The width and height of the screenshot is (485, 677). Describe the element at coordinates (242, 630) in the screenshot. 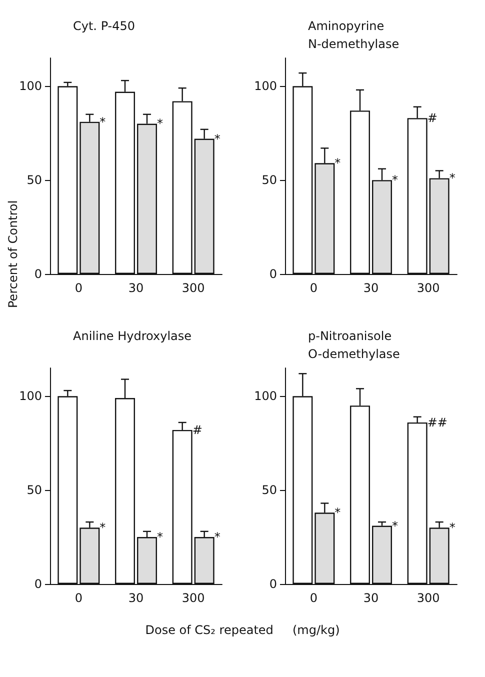

I see `x-axis-title: Dose of CS₂ repeated (mg/kg)` at that location.